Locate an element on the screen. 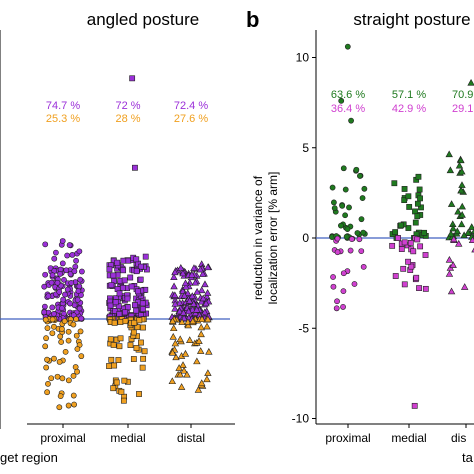 Image resolution: width=474 pixels, height=474 pixels. panel-b-x-ticks: proximal medial dis is located at coordinates (396, 434).